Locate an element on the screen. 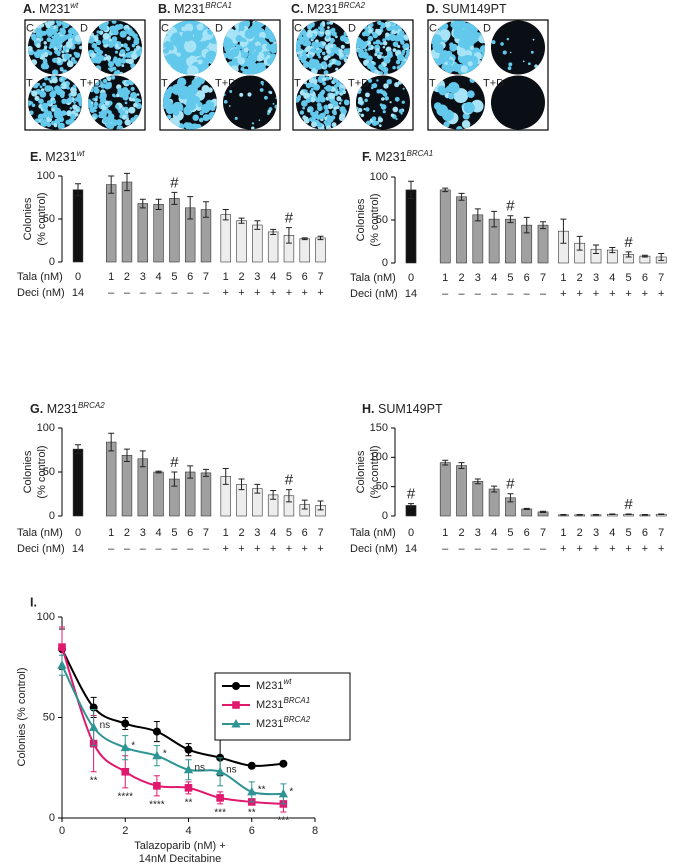 This screenshot has width=685, height=867. legend-name: M231 is located at coordinates (270, 724).